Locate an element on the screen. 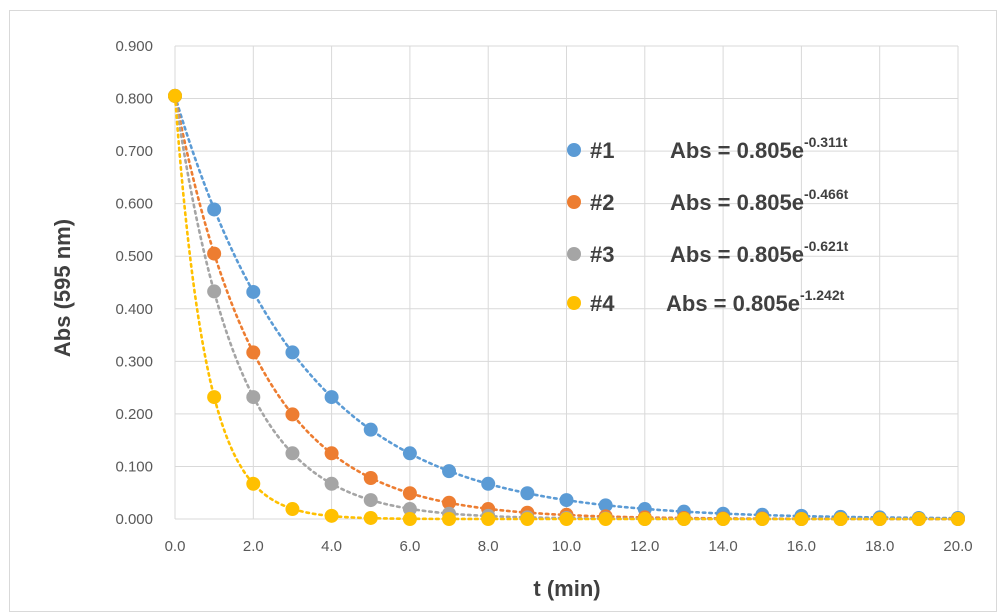 The height and width of the screenshot is (615, 1008). y-tick-label: 0.500 is located at coordinates (134, 256).